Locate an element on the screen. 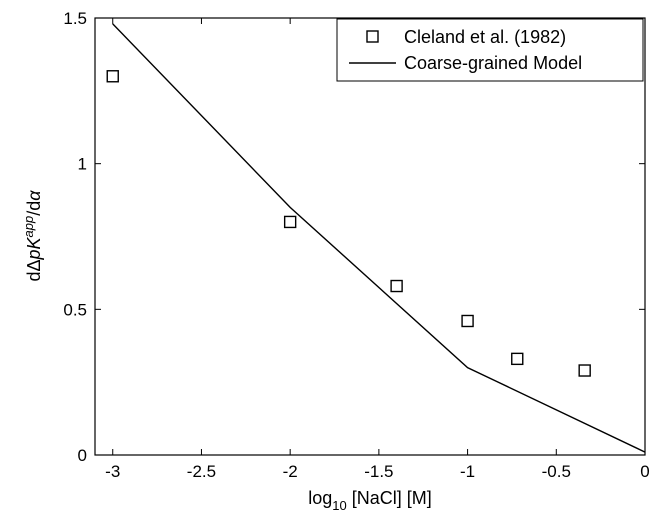 The height and width of the screenshot is (512, 664). x-tick-label: -1 is located at coordinates (467, 471).